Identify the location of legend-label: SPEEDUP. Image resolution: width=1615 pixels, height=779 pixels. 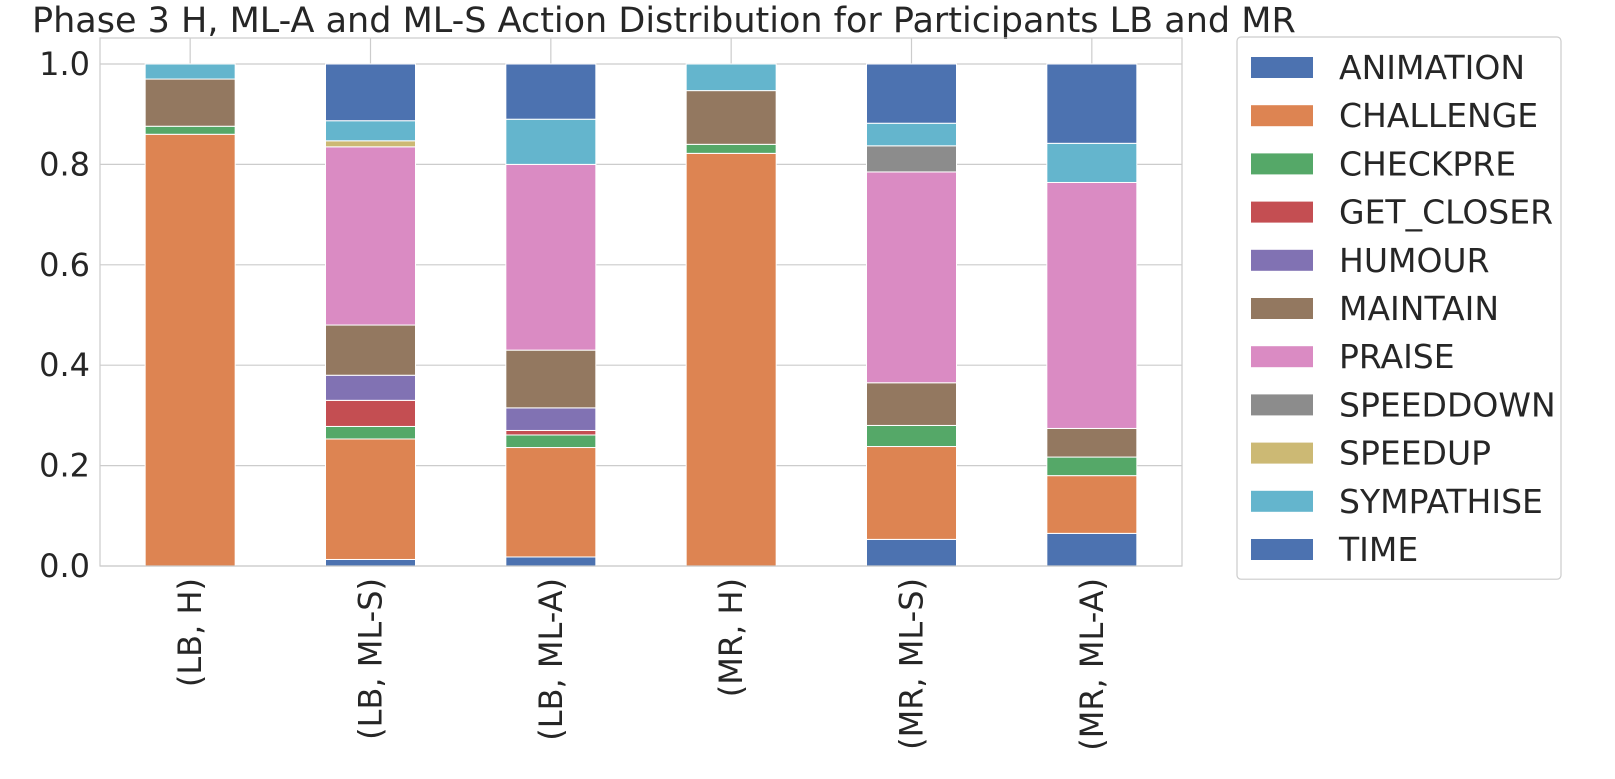
(1415, 453).